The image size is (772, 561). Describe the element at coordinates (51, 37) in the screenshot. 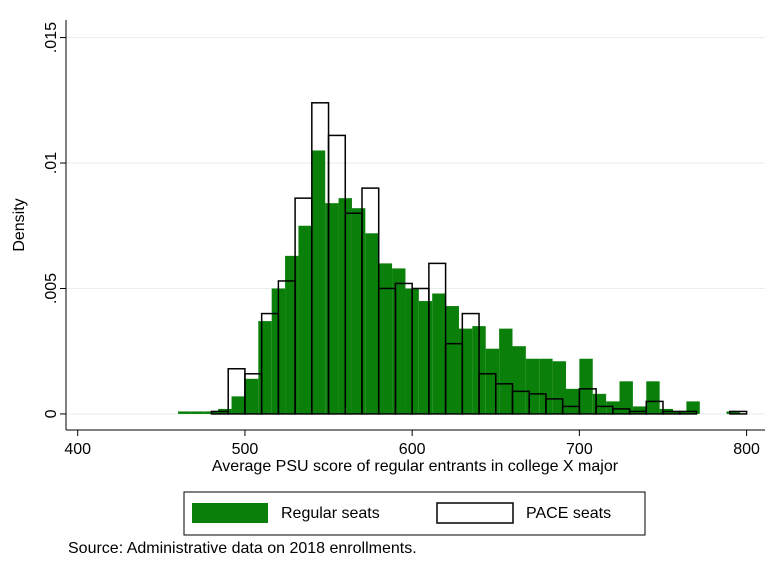

I see `y-tick-label: .015` at that location.